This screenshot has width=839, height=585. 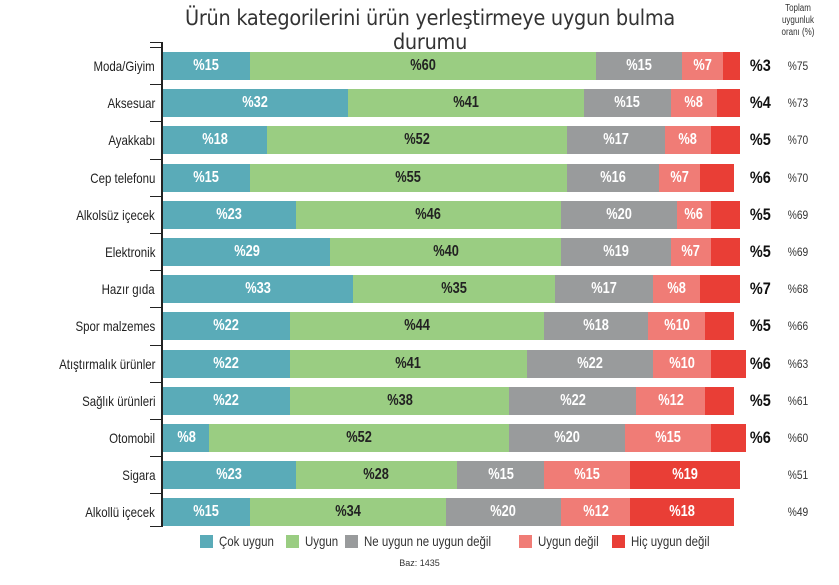 I want to click on total-value-text: %73, so click(x=798, y=103).